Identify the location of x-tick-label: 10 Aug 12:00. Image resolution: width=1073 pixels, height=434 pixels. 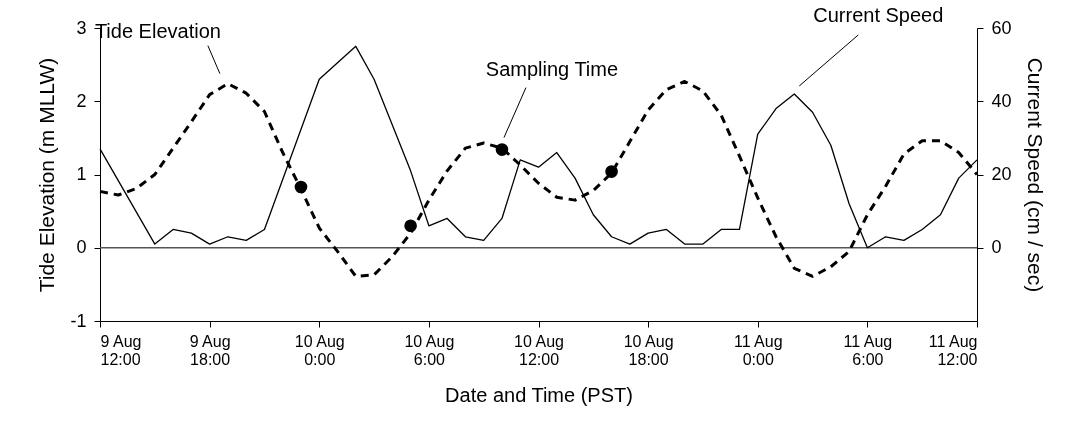
(539, 350).